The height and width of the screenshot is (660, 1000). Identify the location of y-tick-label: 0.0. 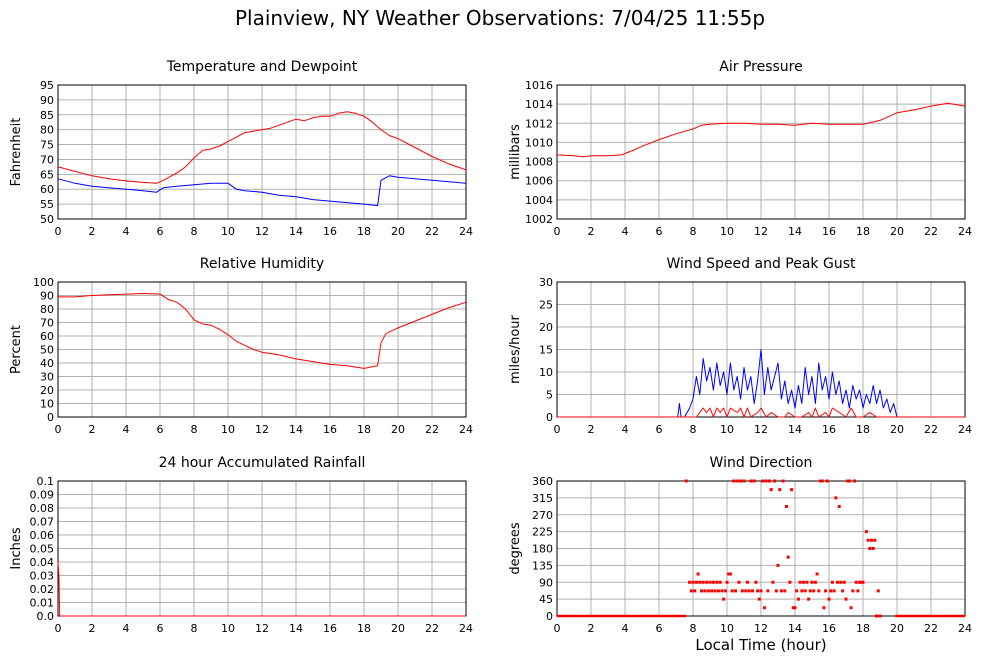
(46, 616).